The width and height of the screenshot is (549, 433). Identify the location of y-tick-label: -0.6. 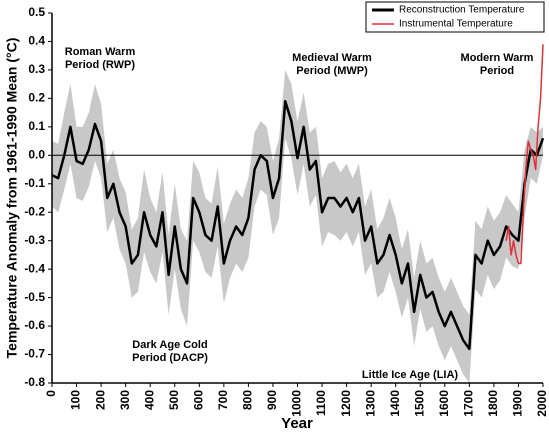
(34, 325).